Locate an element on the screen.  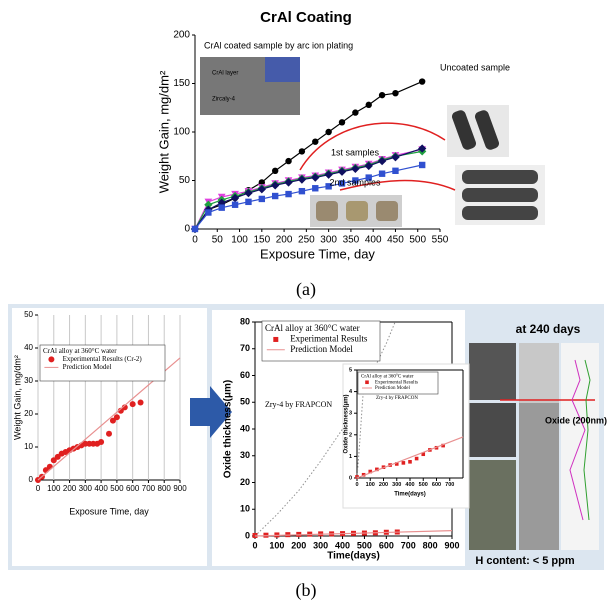
x-tick-label: 0 is located at coordinates (38, 488).